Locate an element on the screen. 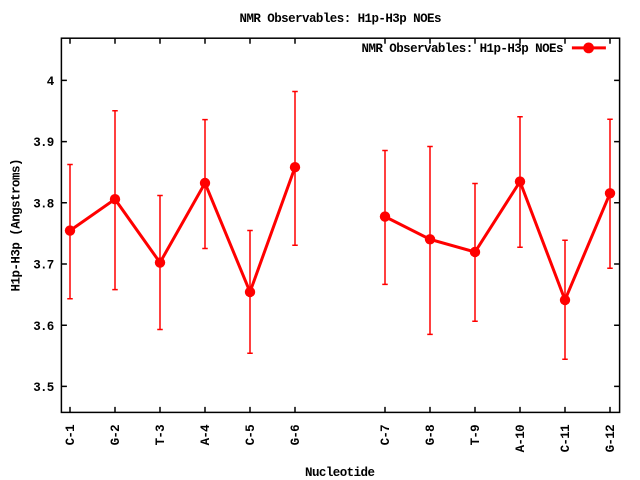 This screenshot has width=640, height=480. svg-text: 3.8 is located at coordinates (43, 204).